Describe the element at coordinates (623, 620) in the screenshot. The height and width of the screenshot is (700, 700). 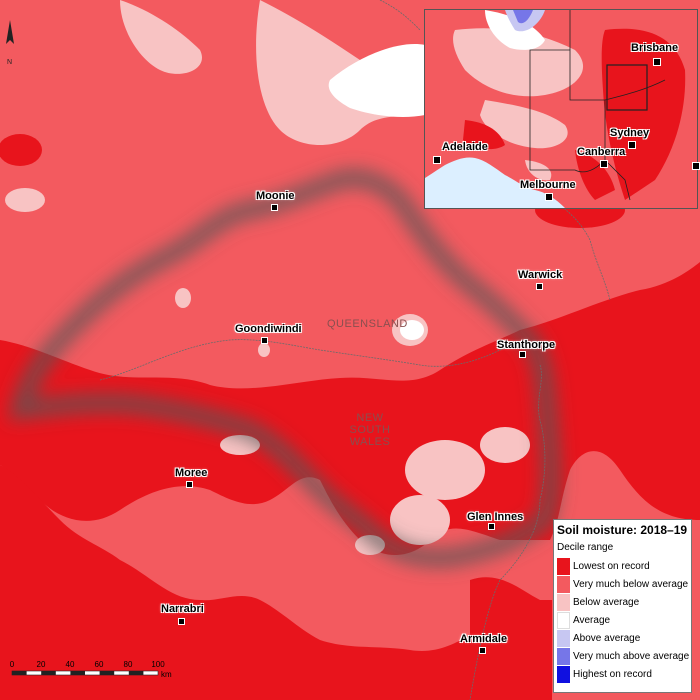
I see `legend-item-average: Average` at that location.